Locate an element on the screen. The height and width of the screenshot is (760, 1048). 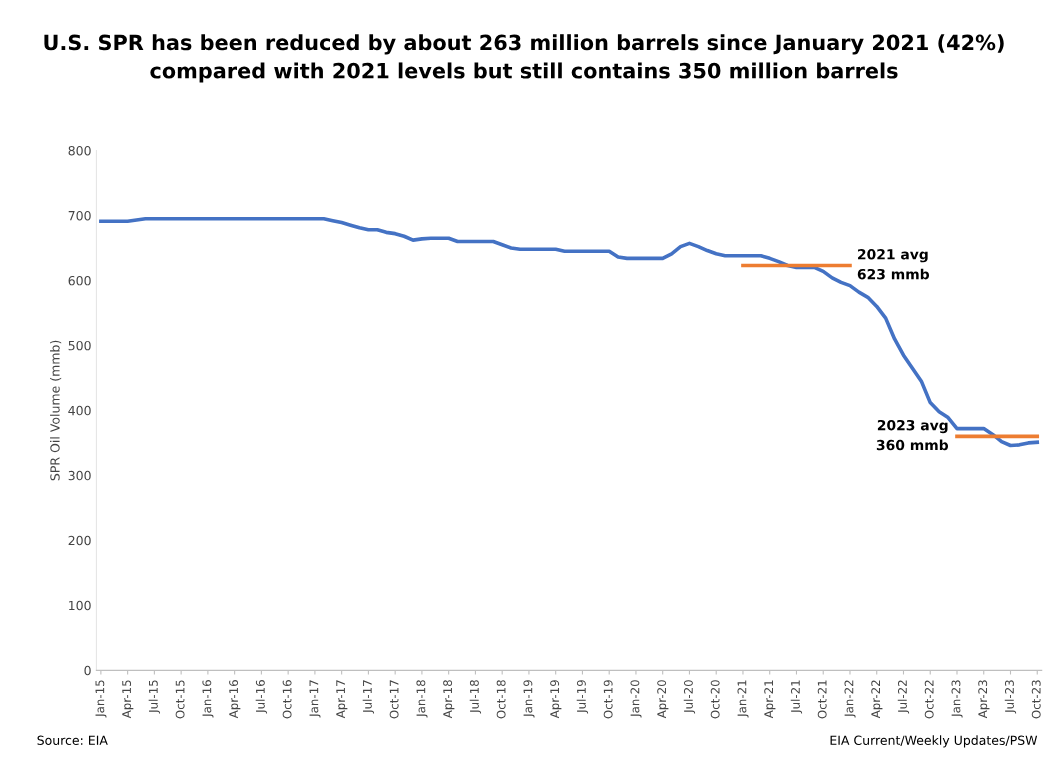
source-note: Source: EIA is located at coordinates (72, 740).